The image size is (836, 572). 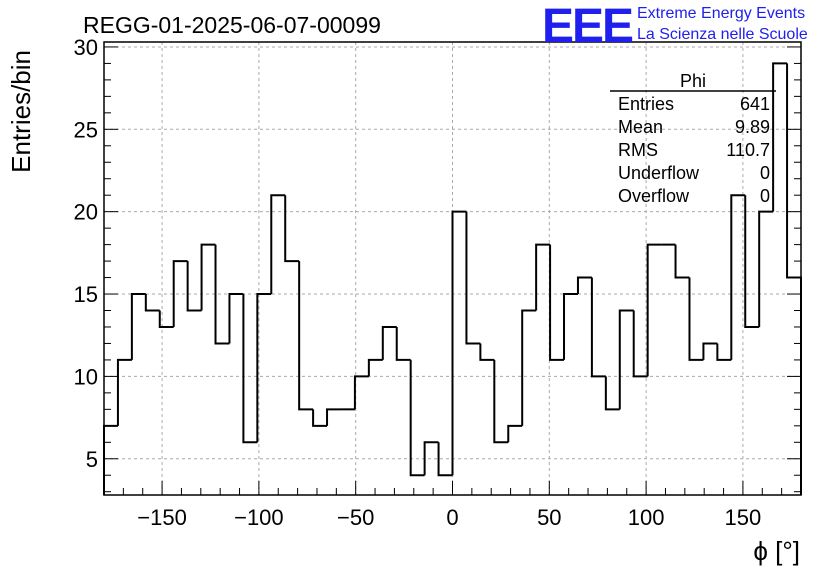 I want to click on stats-title: Phi, so click(x=693, y=81).